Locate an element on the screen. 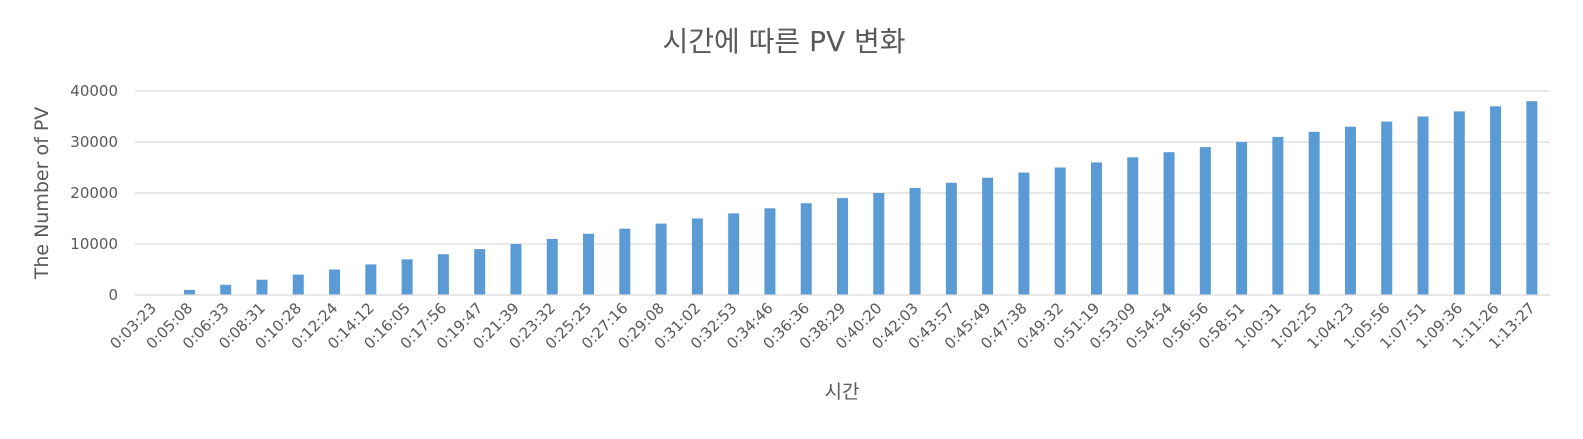 The width and height of the screenshot is (1583, 439). y-tick-label: 20000 is located at coordinates (94, 193).